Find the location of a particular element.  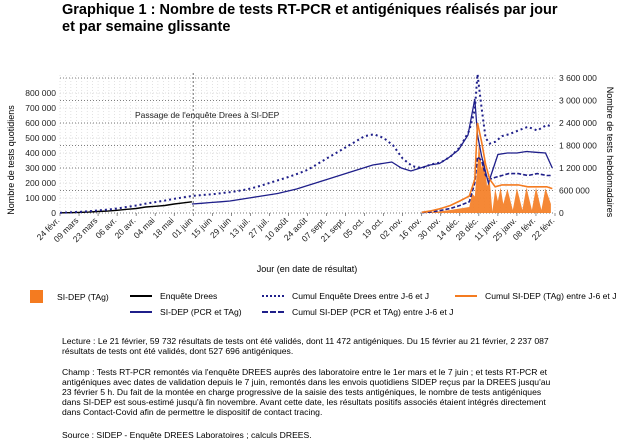

legend-swatch-cumul-enquete is located at coordinates (273, 296).